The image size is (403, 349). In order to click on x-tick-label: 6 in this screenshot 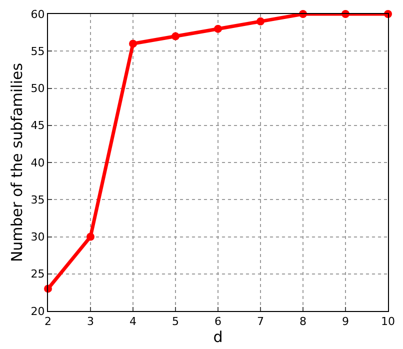, I will do `click(218, 321)`.